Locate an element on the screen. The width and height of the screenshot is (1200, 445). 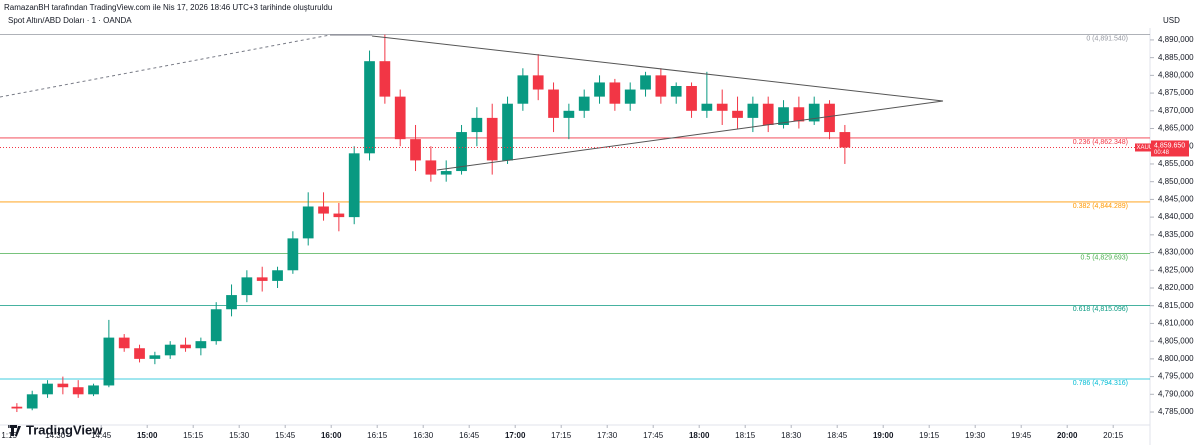
y-tick-label: 4,820,000 is located at coordinates (1176, 287).